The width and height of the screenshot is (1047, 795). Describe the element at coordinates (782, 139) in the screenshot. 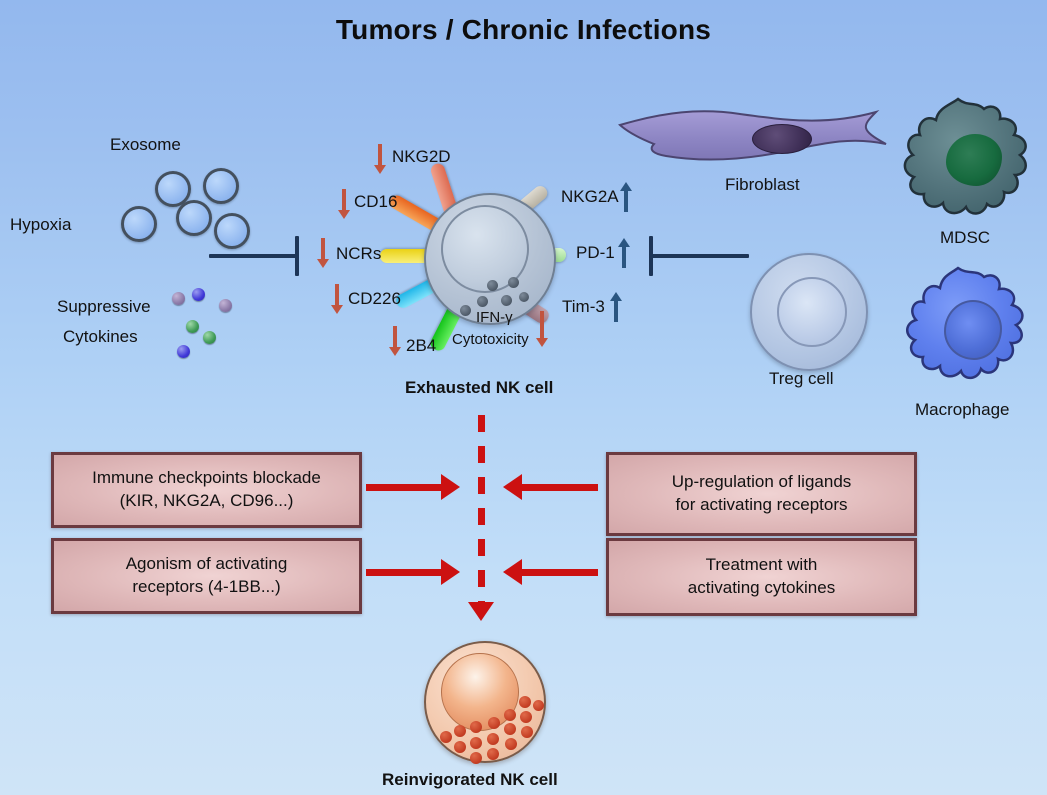

I see `fibroblast-nucleus` at that location.